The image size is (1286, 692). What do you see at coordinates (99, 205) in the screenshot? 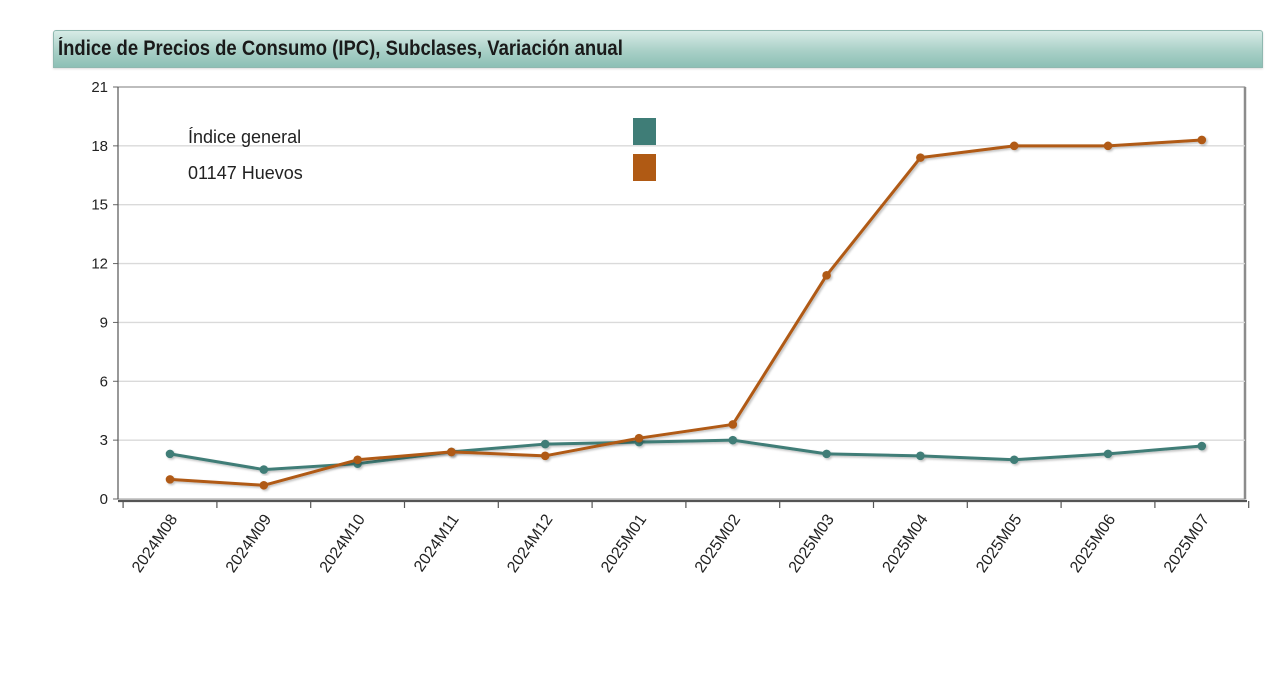
I see `y-tick-label: 15` at bounding box center [99, 205].